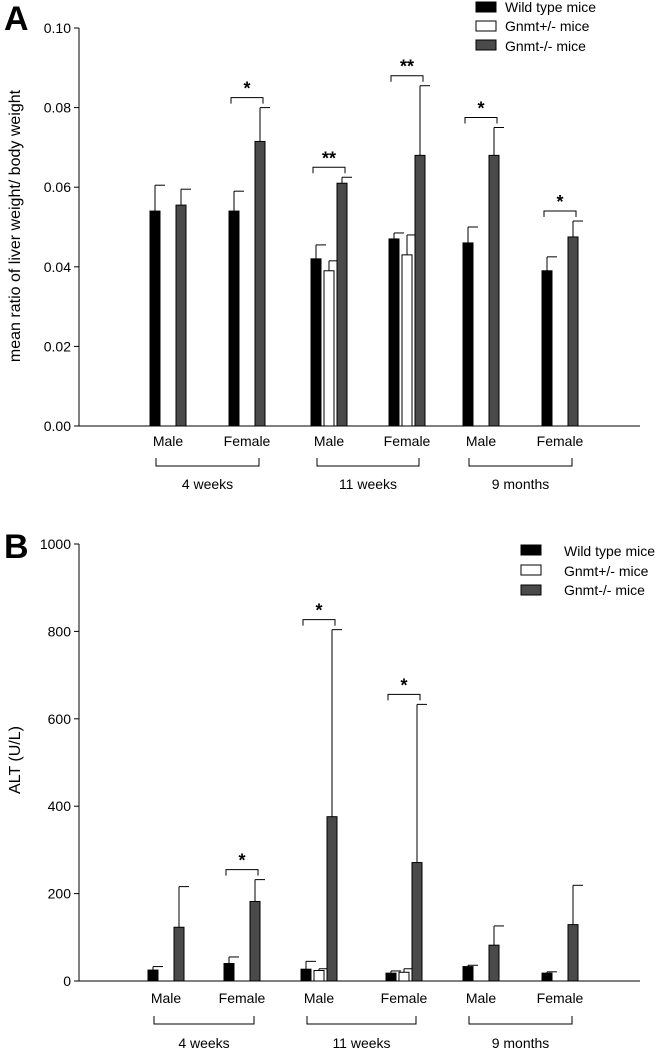 Image resolution: width=667 pixels, height=1053 pixels. What do you see at coordinates (609, 551) in the screenshot?
I see `legend-label-wild-type-b: Wild type mice` at bounding box center [609, 551].